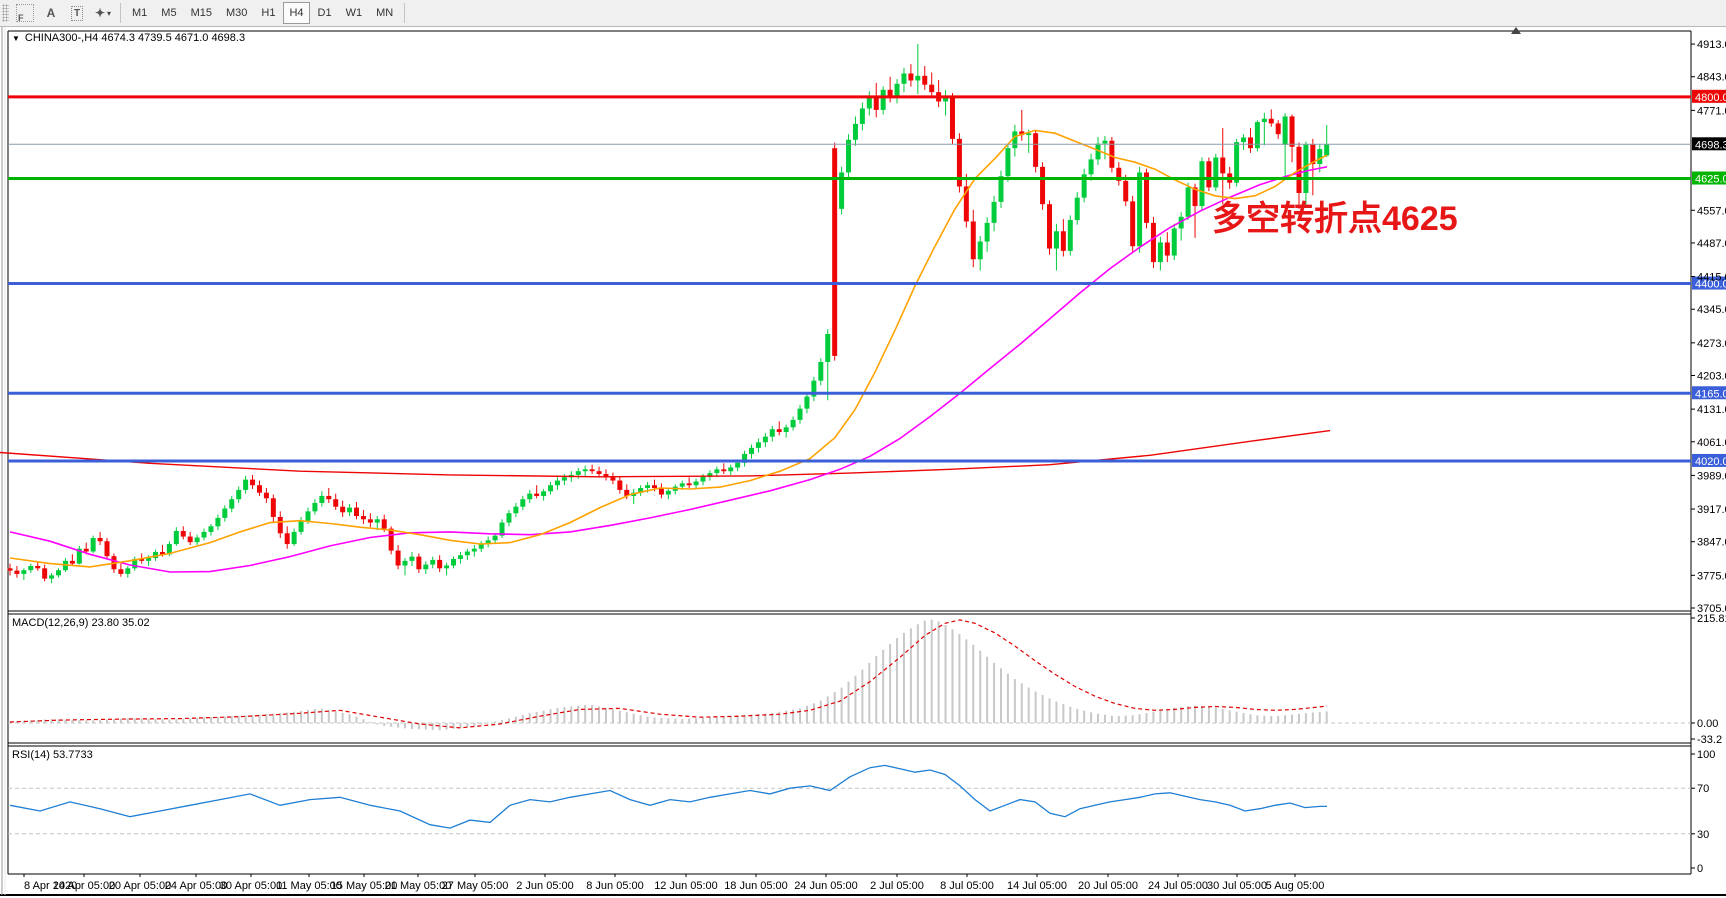 This screenshot has height=898, width=1726. I want to click on timeframe-button-mn: MN, so click(385, 13).